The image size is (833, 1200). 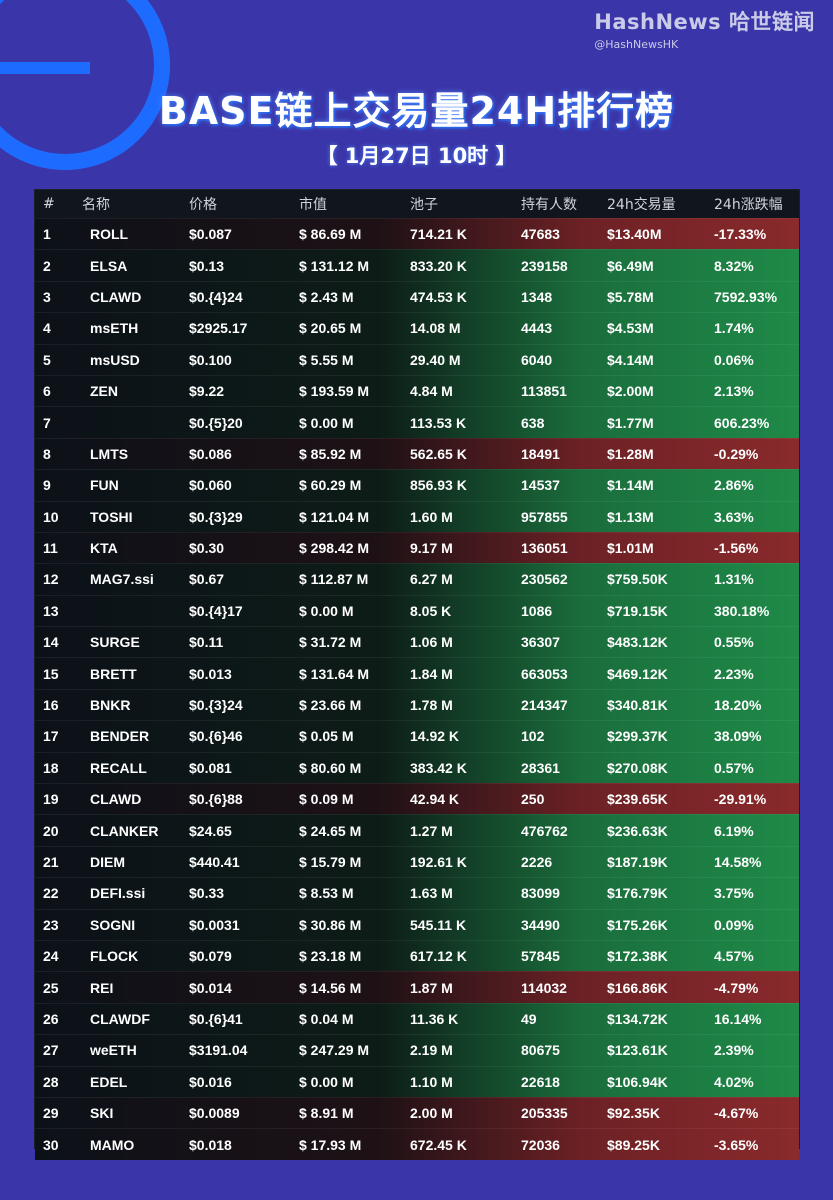 What do you see at coordinates (637, 1081) in the screenshot?
I see `volume-cell: $106.94K` at bounding box center [637, 1081].